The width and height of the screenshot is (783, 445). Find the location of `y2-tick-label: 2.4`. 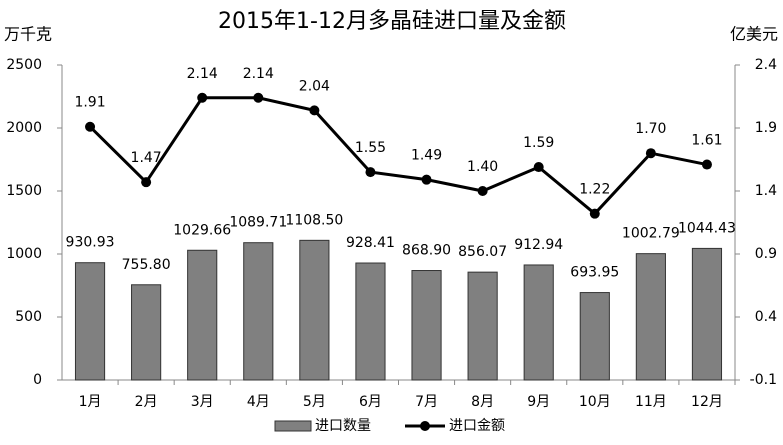

y2-tick-label: 2.4 is located at coordinates (766, 65).